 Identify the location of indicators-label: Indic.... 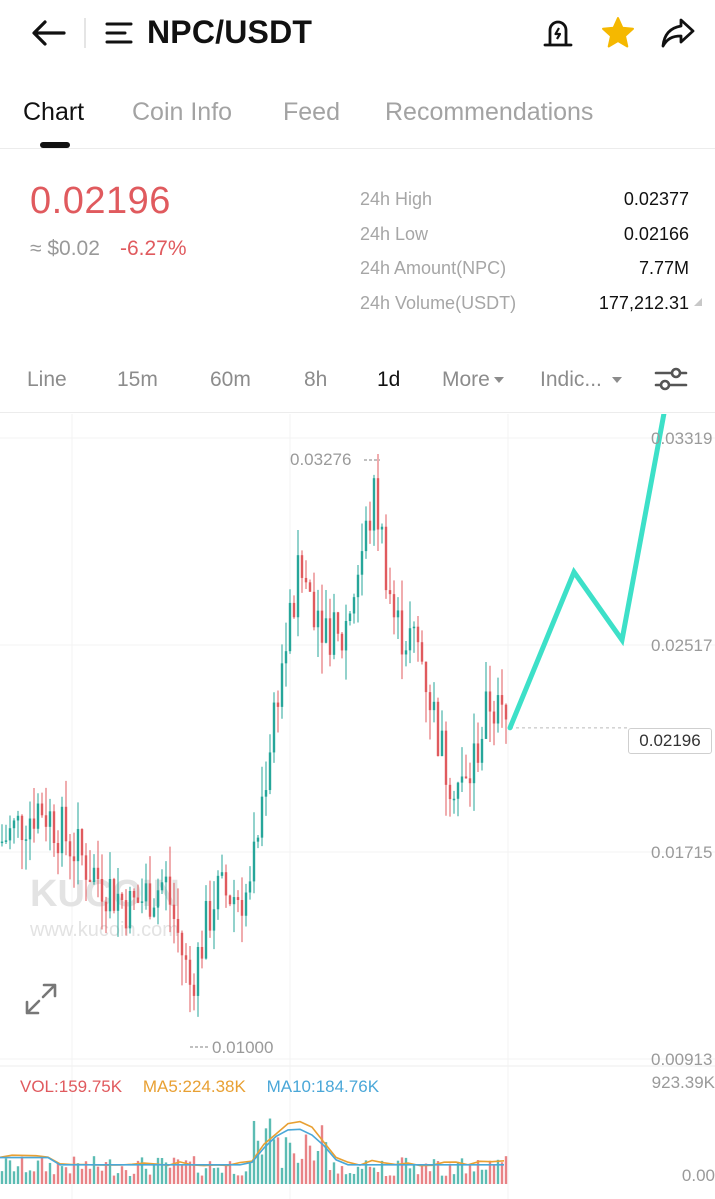
(571, 379).